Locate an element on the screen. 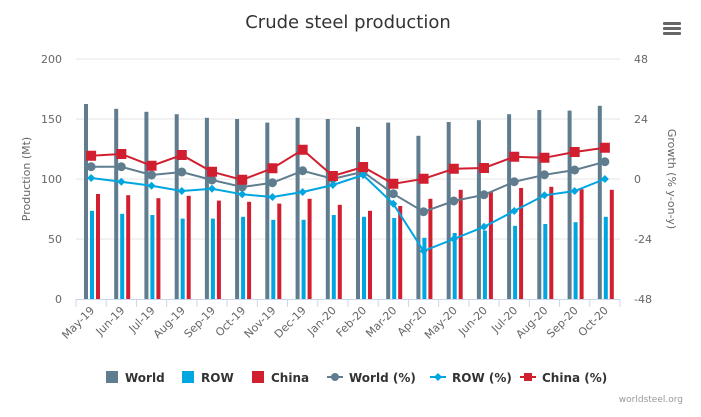 This screenshot has height=417, width=701. legend-swatch-row is located at coordinates (188, 377).